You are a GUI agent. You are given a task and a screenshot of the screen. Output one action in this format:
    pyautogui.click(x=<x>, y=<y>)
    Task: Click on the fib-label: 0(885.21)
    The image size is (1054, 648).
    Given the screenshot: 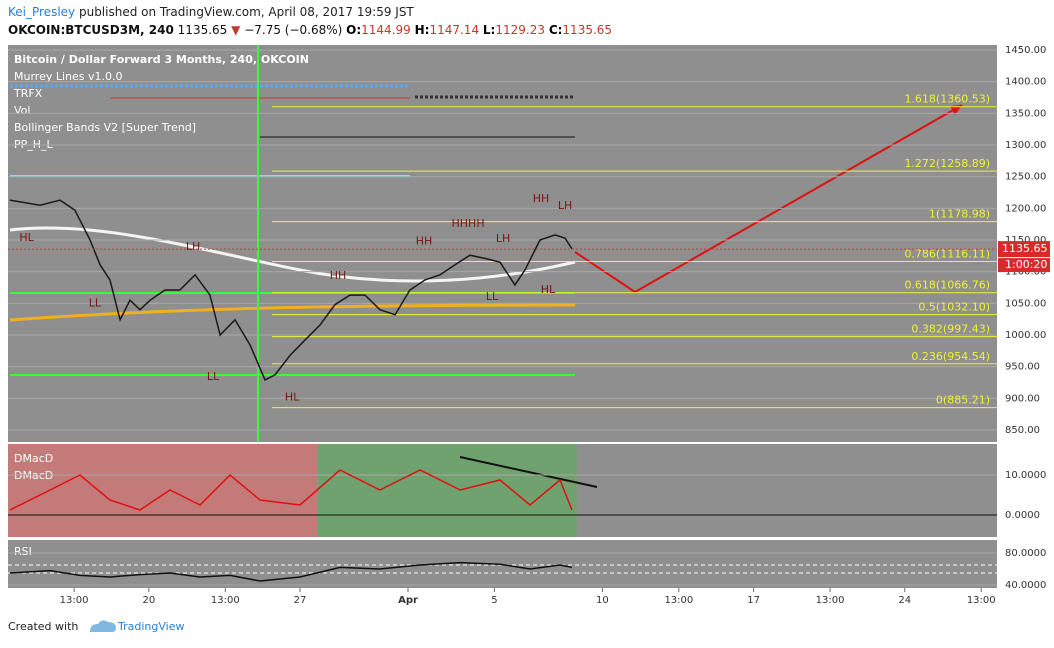 What is the action you would take?
    pyautogui.click(x=963, y=400)
    